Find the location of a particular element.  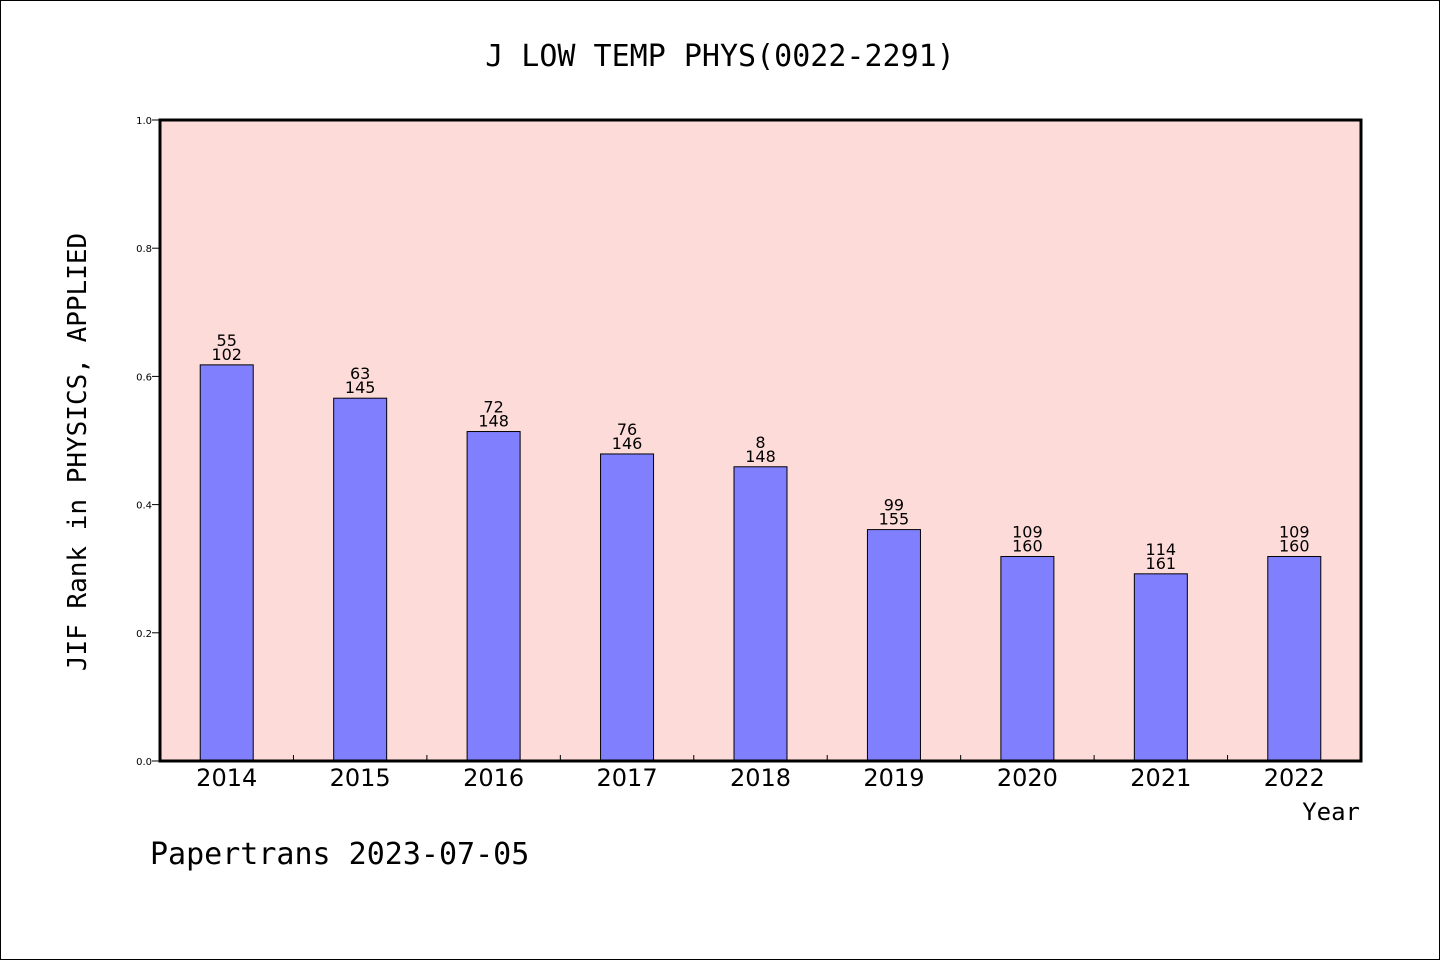

bar-rank-label: 8 is located at coordinates (760, 442).